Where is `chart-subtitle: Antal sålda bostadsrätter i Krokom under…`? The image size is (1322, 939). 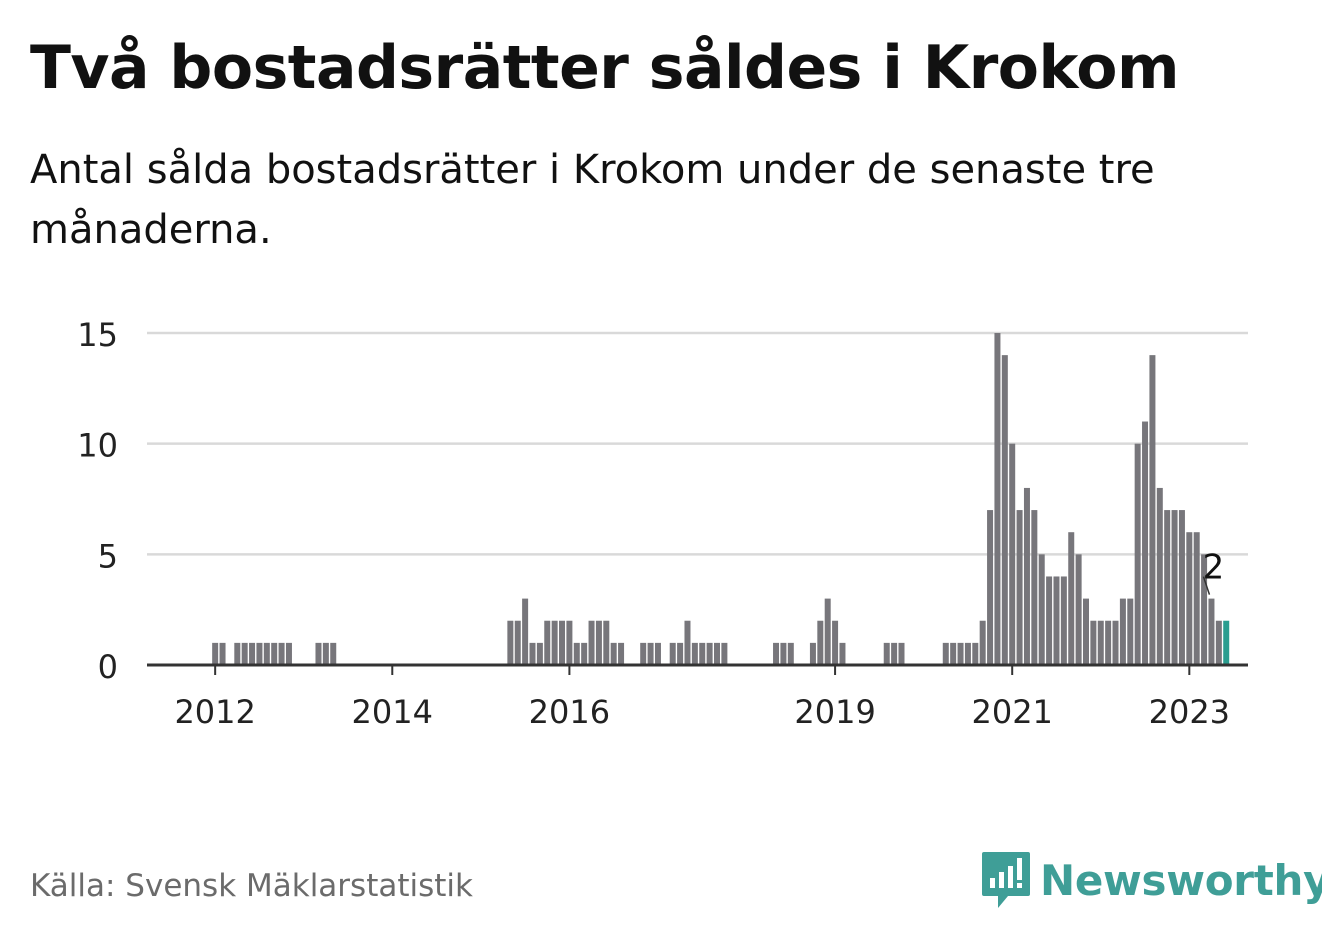
chart-subtitle: Antal sålda bostadsrätter i Krokom under… is located at coordinates (592, 200).